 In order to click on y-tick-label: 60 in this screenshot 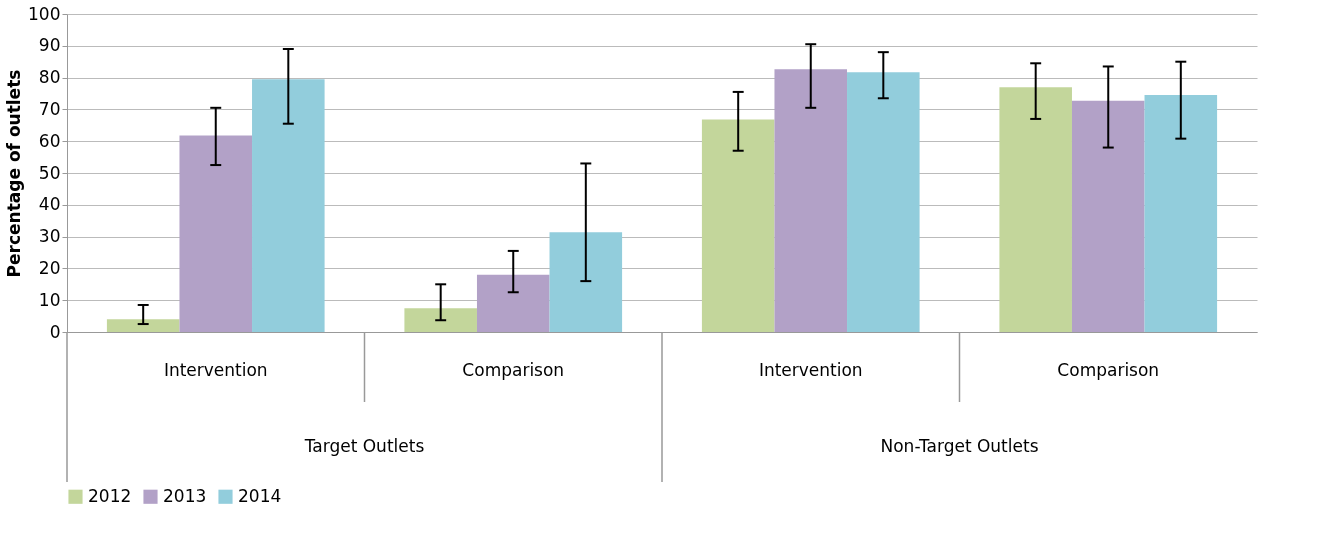, I will do `click(49, 140)`.